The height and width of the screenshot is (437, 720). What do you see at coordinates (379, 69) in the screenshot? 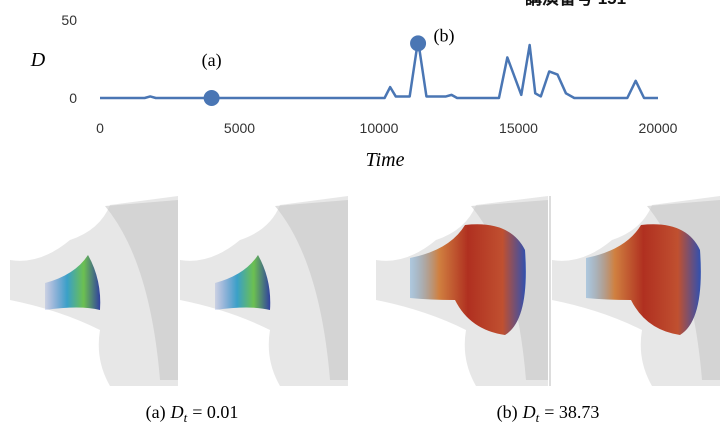
I see `data-line` at bounding box center [379, 69].